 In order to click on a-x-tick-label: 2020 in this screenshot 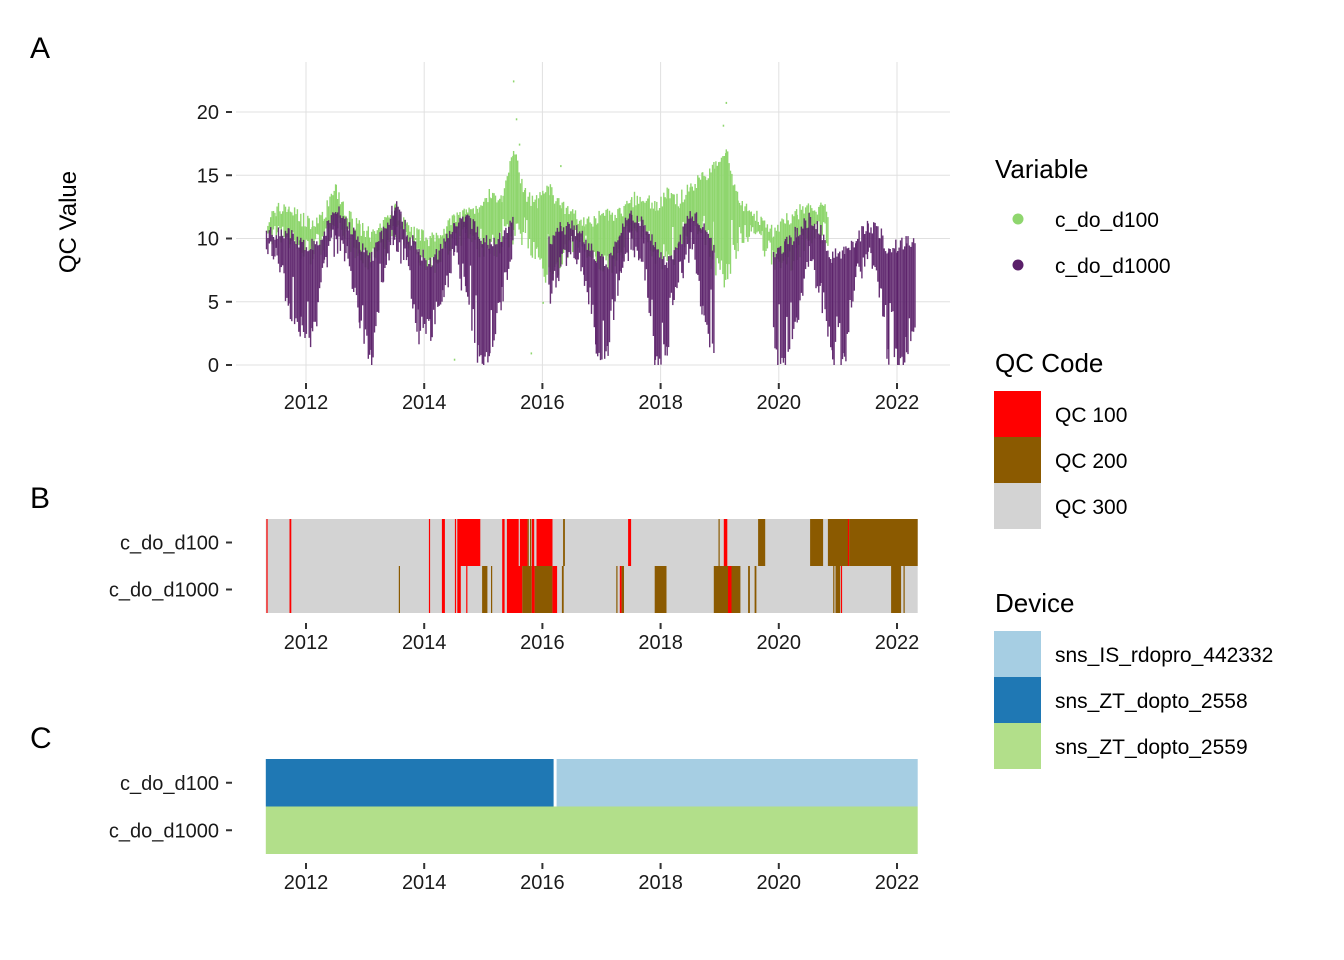, I will do `click(779, 403)`.